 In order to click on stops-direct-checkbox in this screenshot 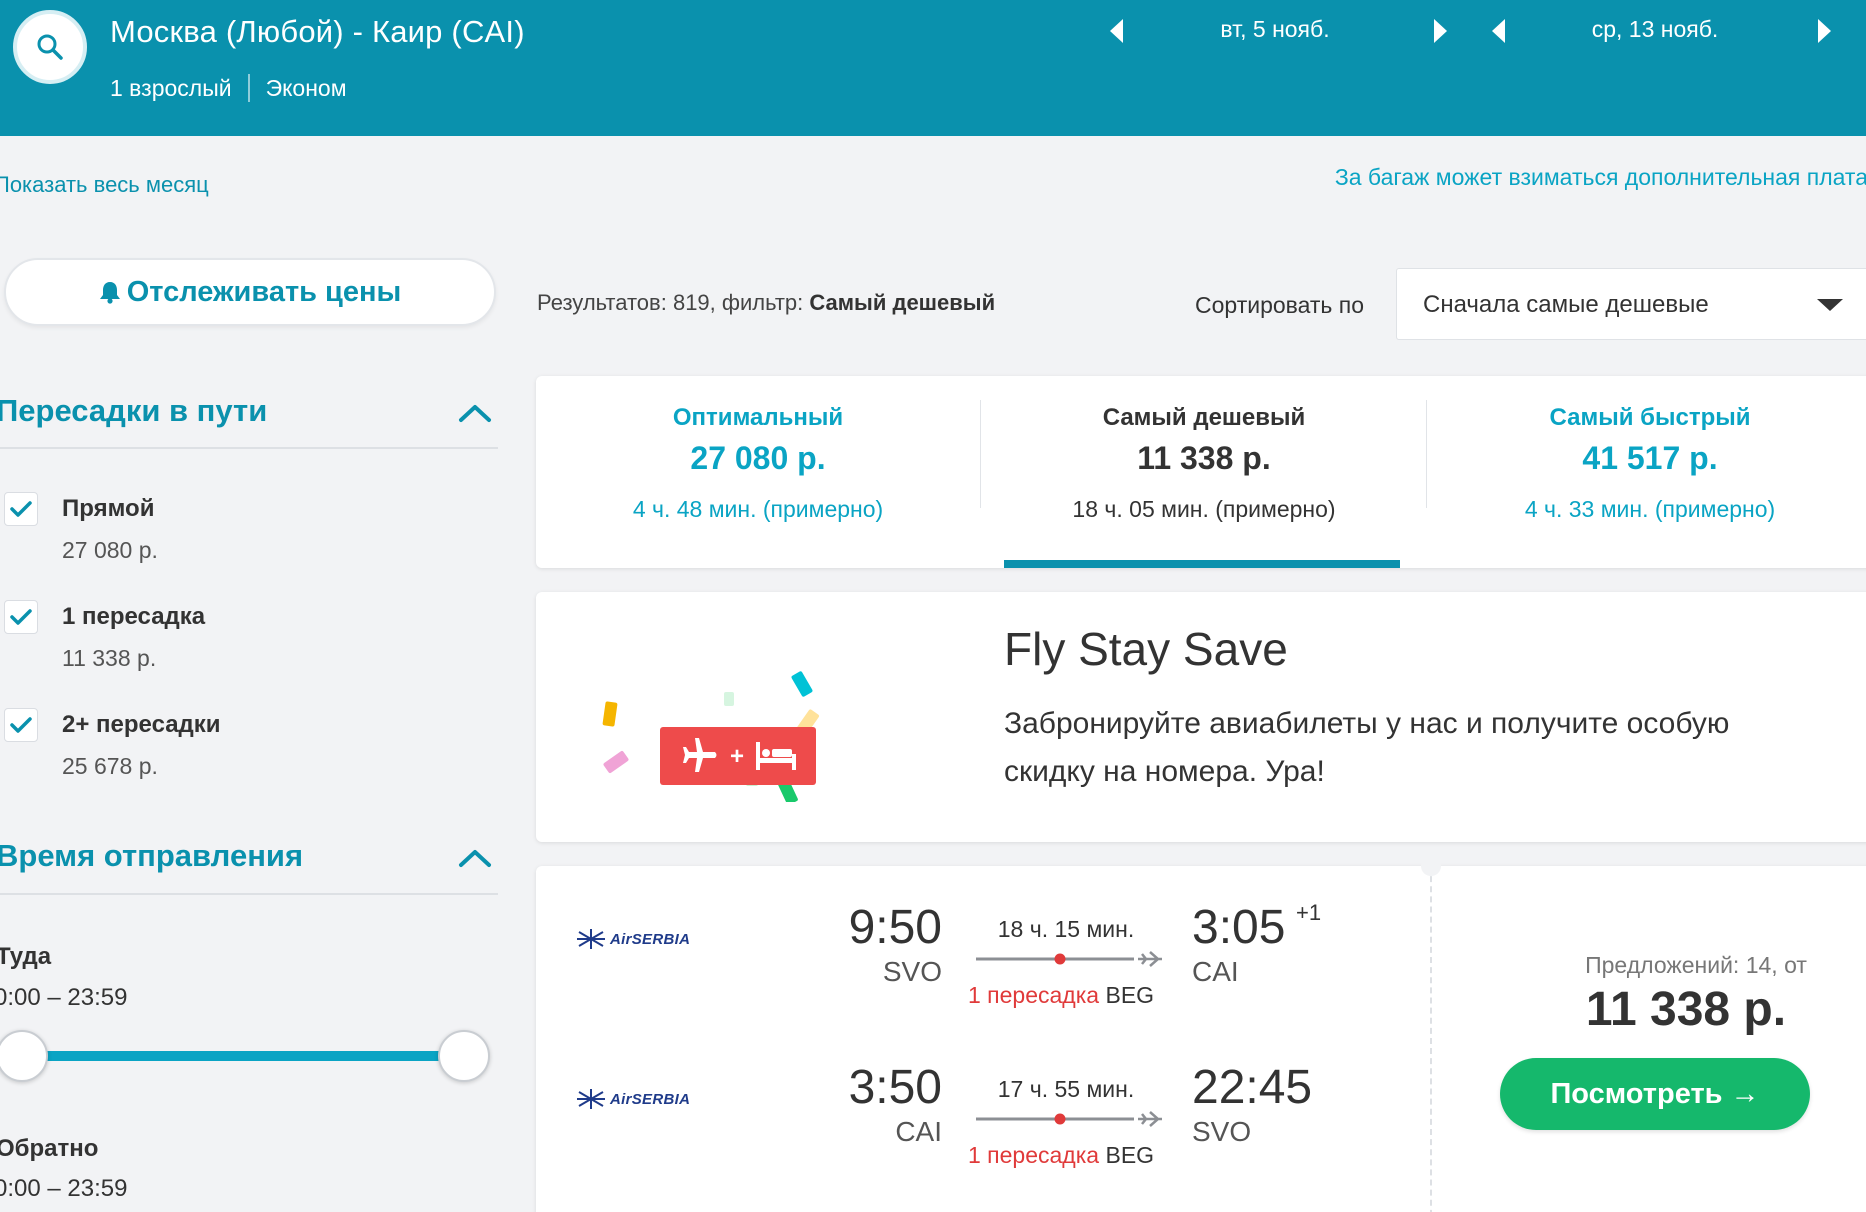, I will do `click(21, 509)`.